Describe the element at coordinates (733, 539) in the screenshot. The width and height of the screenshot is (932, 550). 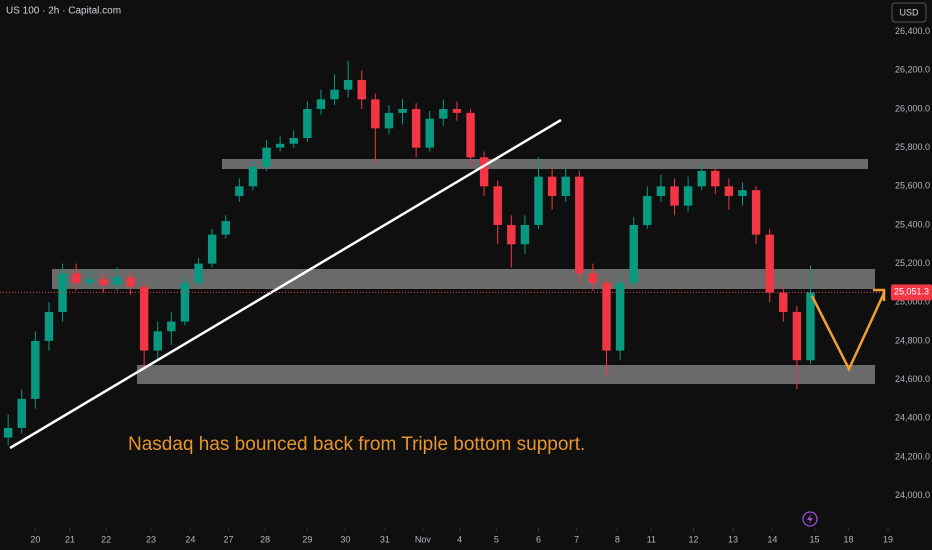
I see `x-tick-label: 13` at that location.